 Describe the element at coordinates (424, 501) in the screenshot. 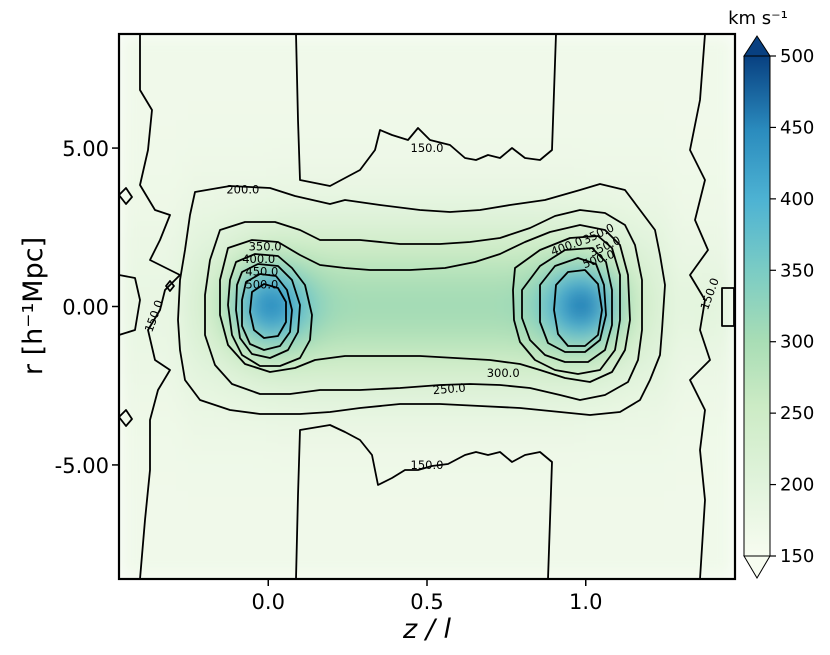

I see `contour-150-bottom` at that location.